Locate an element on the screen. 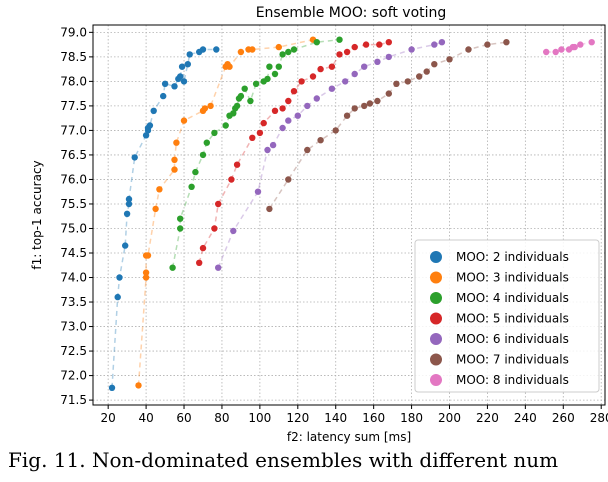 The width and height of the screenshot is (608, 482). x-tick-label: 200 is located at coordinates (449, 418).